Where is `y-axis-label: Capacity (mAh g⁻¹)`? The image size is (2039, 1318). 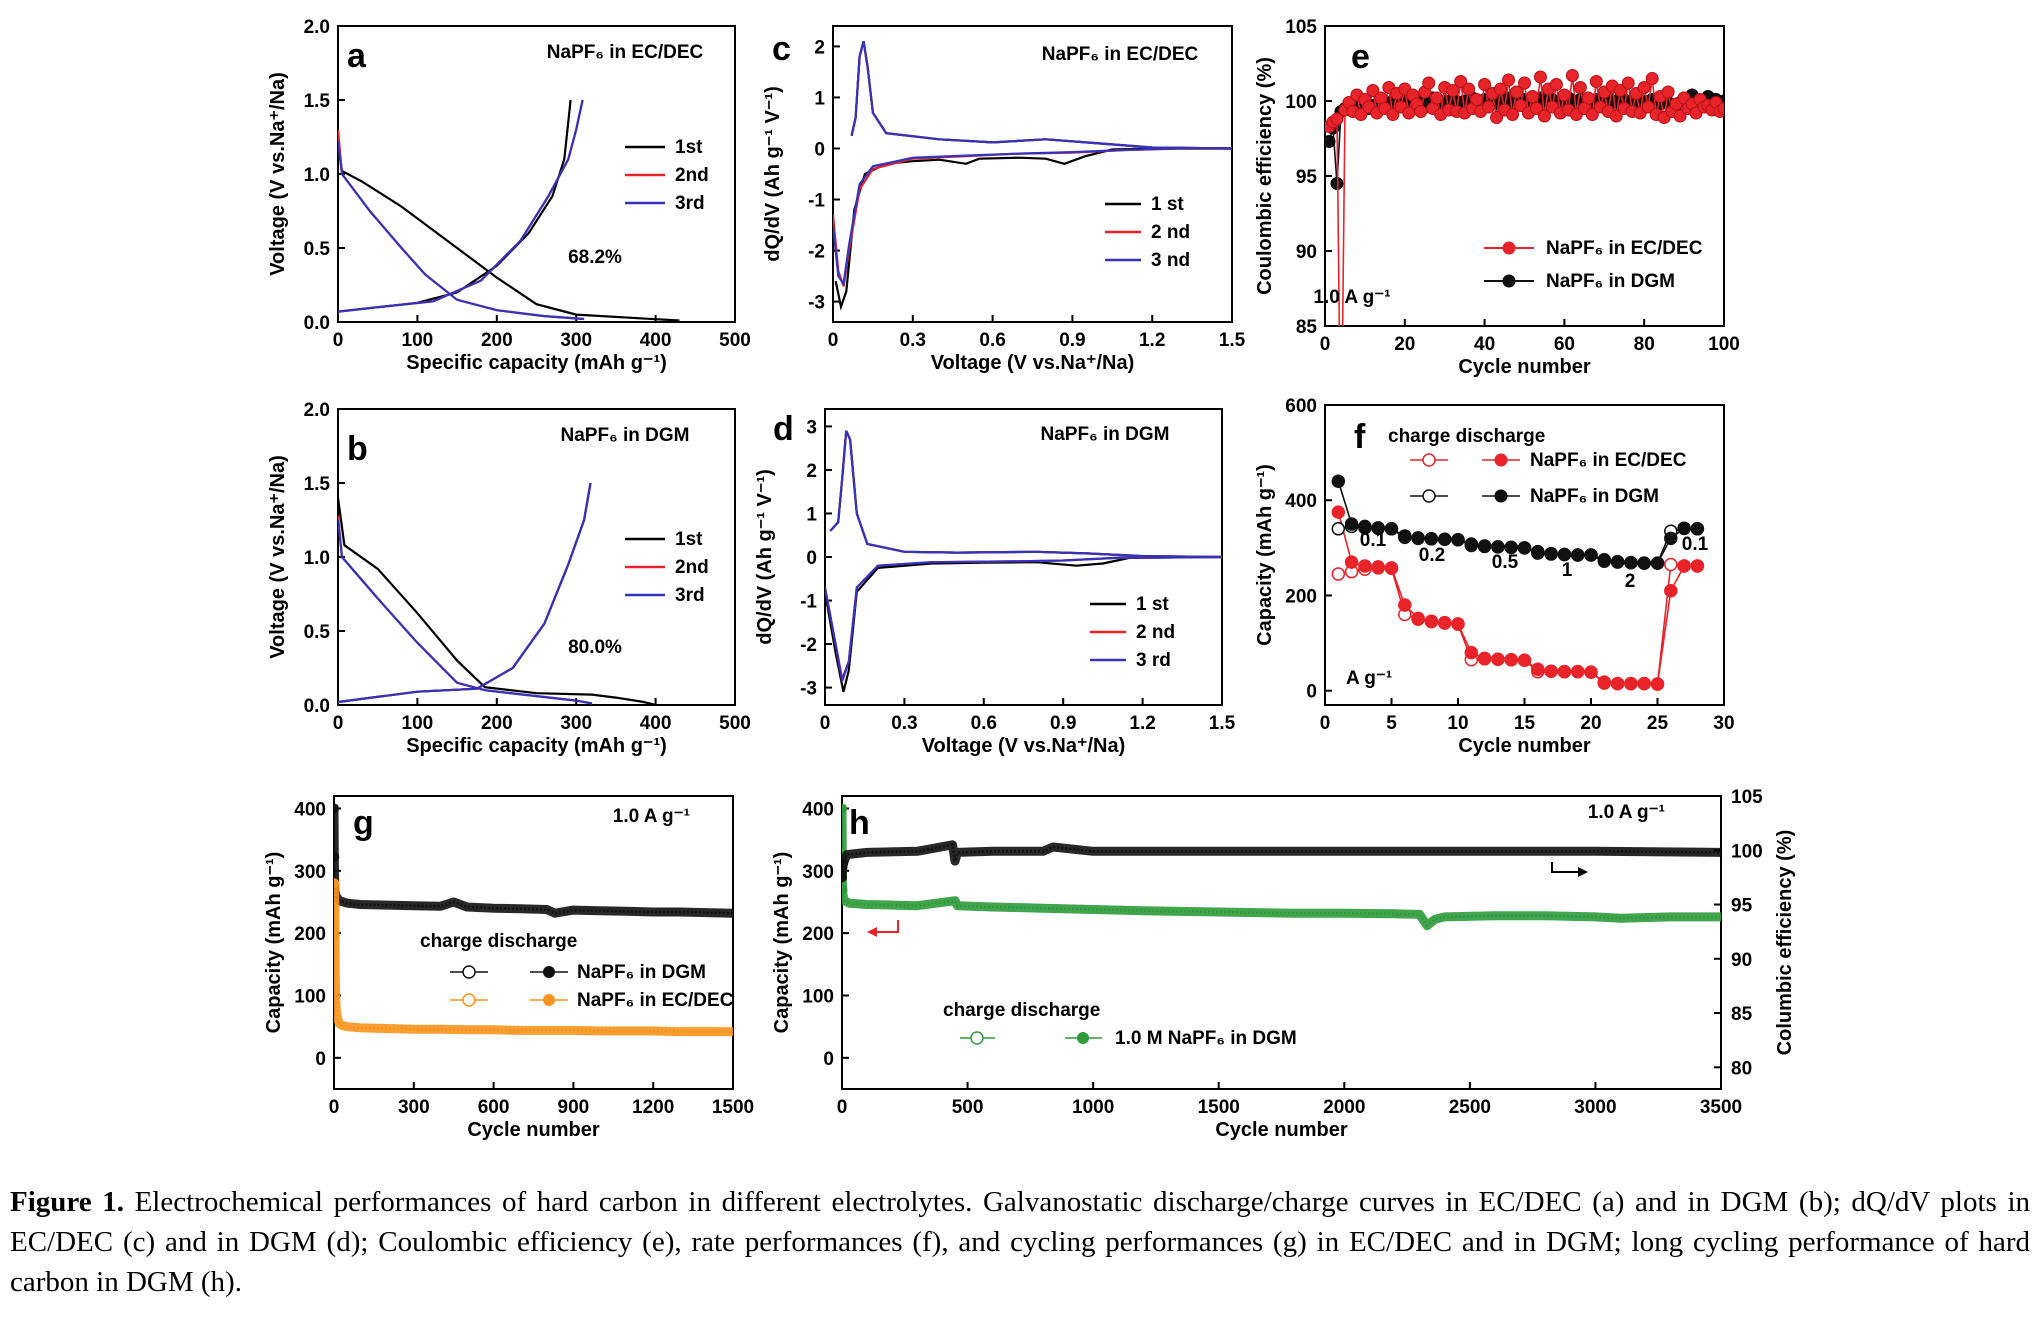
y-axis-label: Capacity (mAh g⁻¹) is located at coordinates (782, 943).